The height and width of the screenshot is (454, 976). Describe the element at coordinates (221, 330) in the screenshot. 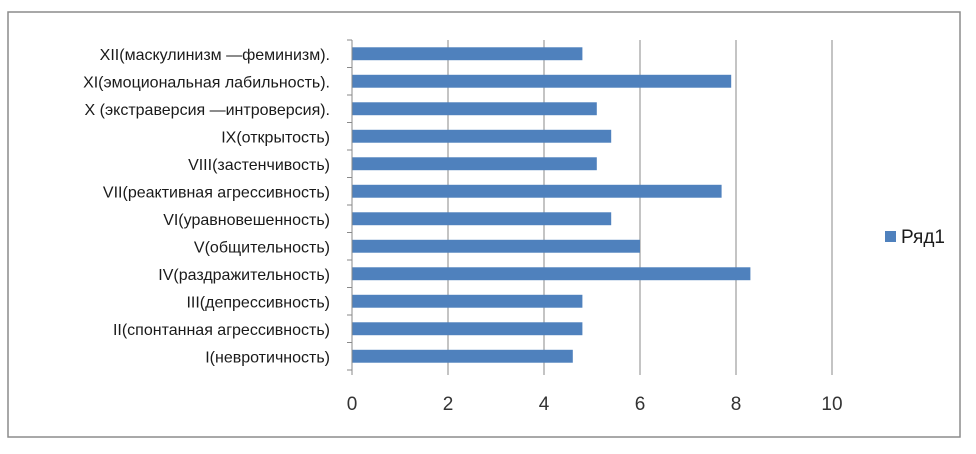

I see `category-label: II(спонтанная агрессивность)` at that location.